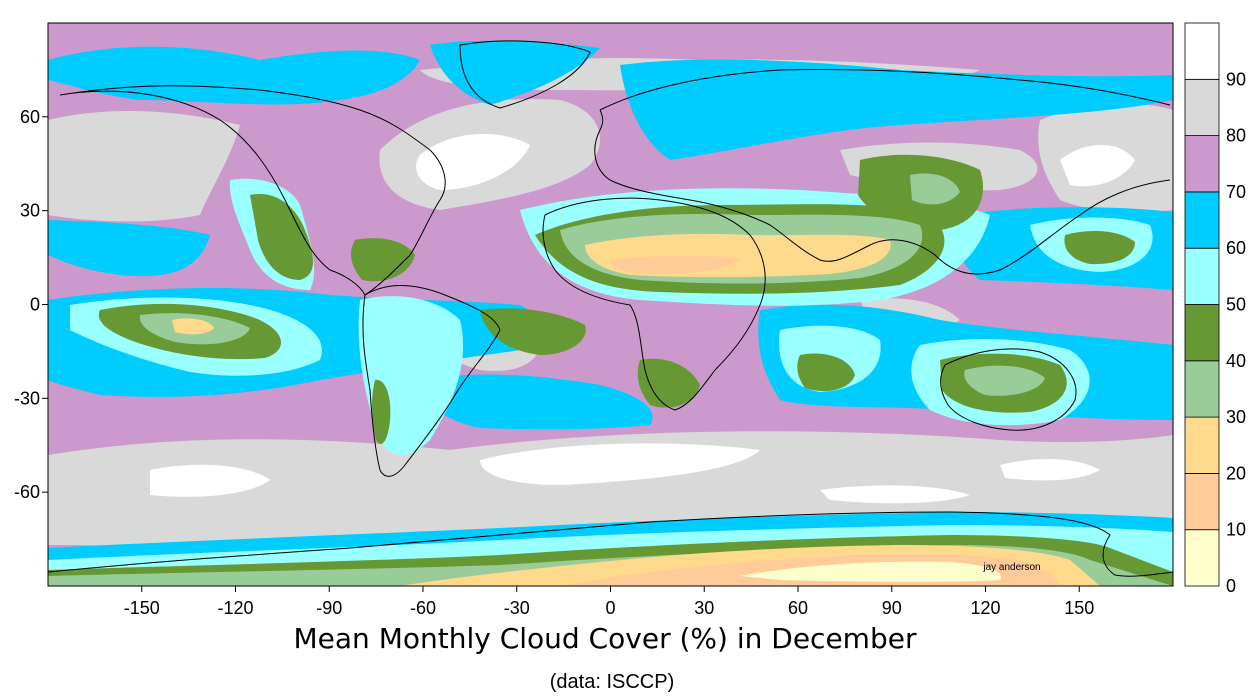  Describe the element at coordinates (1236, 305) in the screenshot. I see `legend-tick-label: 50` at that location.